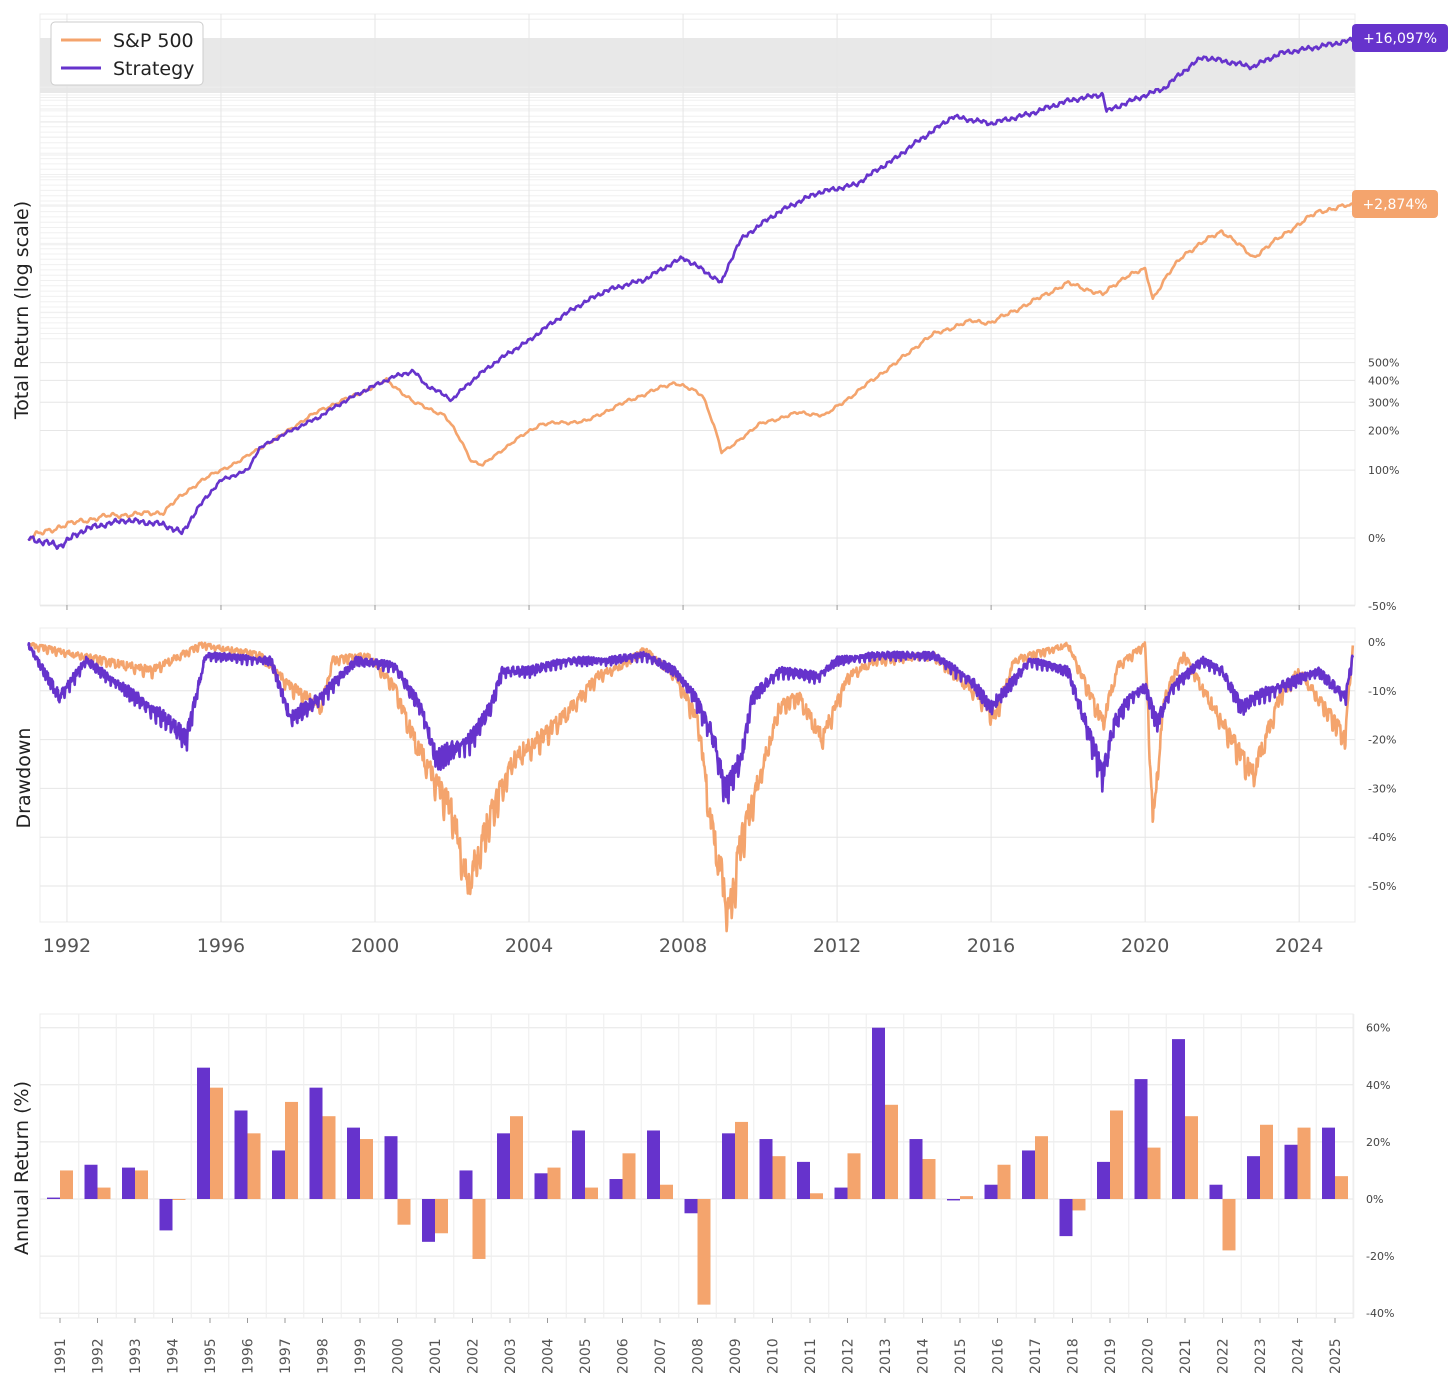  Describe the element at coordinates (661, 1356) in the screenshot. I see `x-tick-label-year: 2007` at that location.